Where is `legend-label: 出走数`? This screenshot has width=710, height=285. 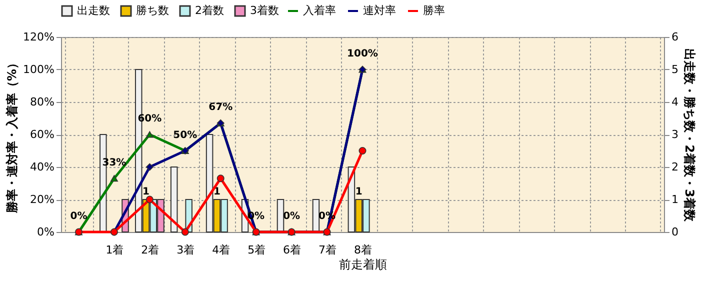 legend-label: 出走数 is located at coordinates (93, 10).